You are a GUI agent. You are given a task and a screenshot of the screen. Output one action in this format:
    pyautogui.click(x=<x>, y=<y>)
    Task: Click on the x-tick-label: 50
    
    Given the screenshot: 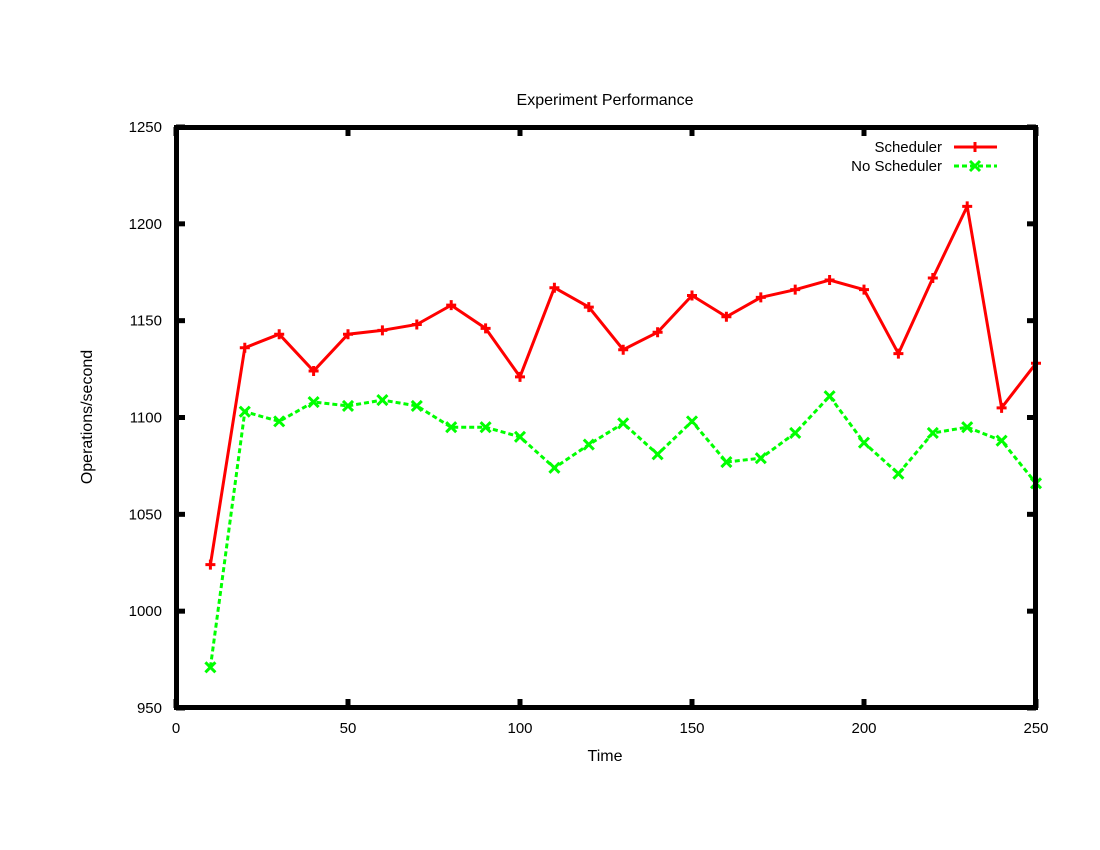 What is the action you would take?
    pyautogui.click(x=348, y=728)
    